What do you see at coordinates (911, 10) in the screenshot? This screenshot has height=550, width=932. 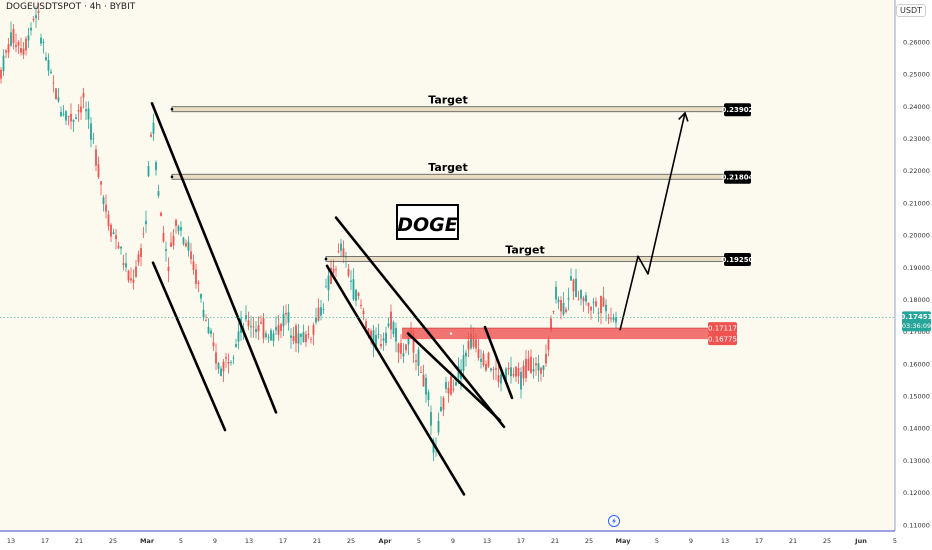 I see `currency-badge: USDT` at bounding box center [911, 10].